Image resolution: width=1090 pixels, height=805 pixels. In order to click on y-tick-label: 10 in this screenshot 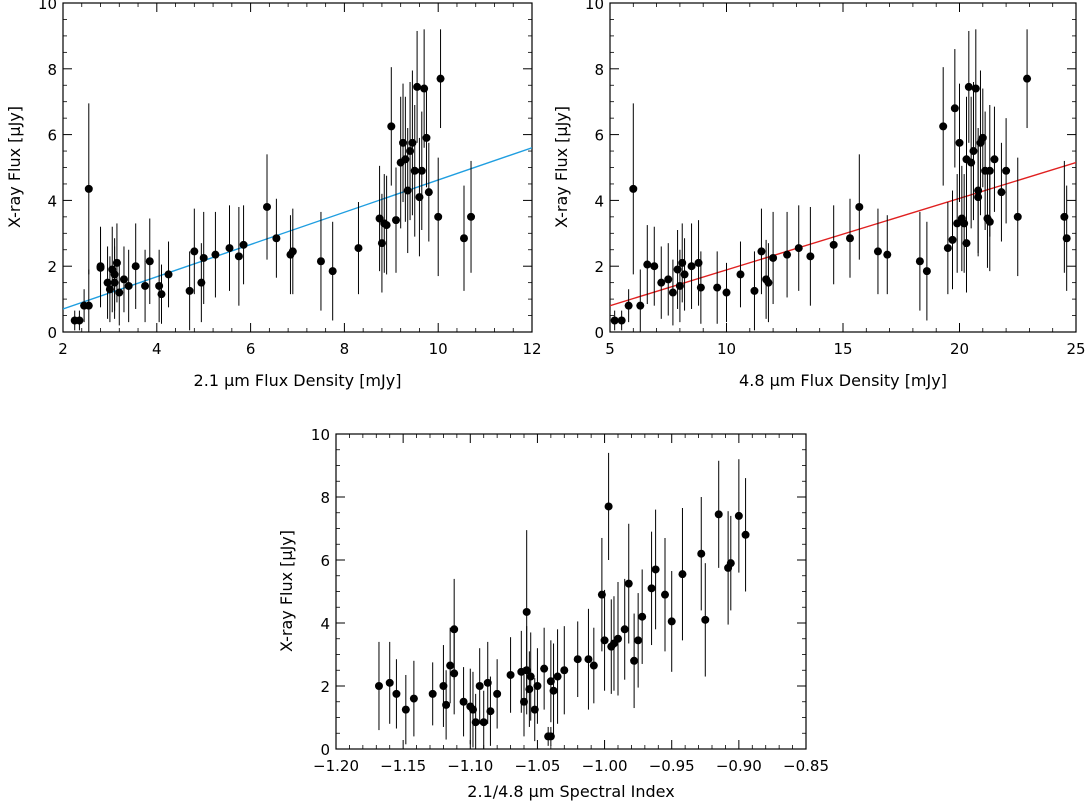, I will do `click(47, 6)`.